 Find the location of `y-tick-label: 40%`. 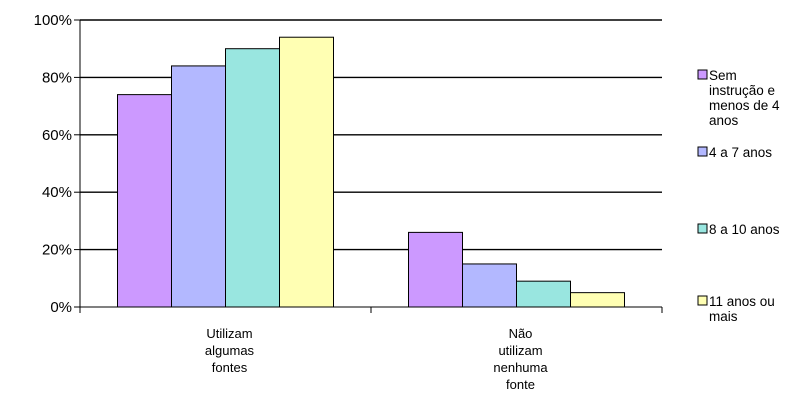

y-tick-label: 40% is located at coordinates (57, 192).